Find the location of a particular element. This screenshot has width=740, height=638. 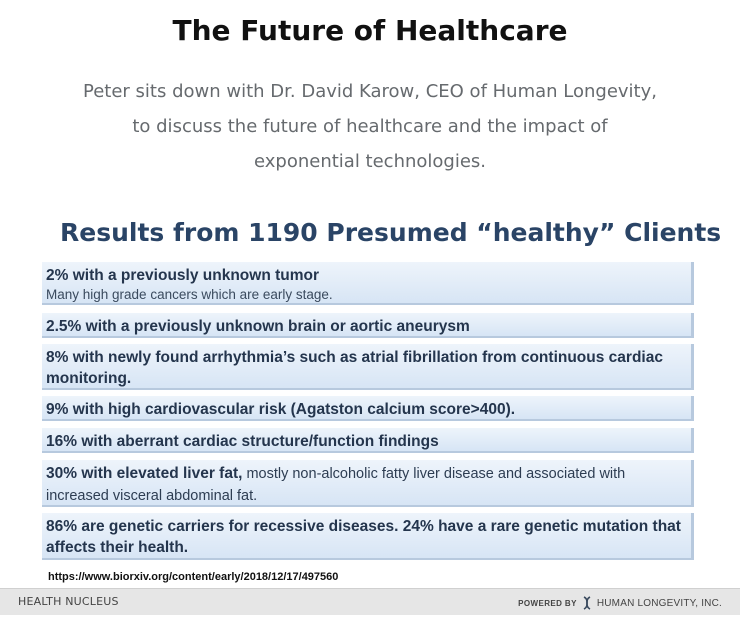

footer-right-brand: POWERED BY HUMAN LONGEVITY, INC. is located at coordinates (620, 603).